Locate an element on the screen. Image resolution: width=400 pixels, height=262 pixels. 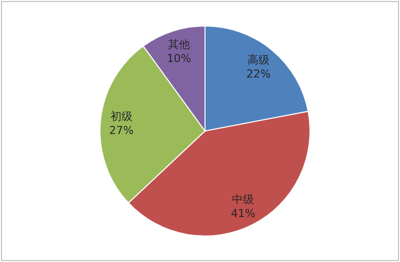
slice-label: 初级 is located at coordinates (121, 117).